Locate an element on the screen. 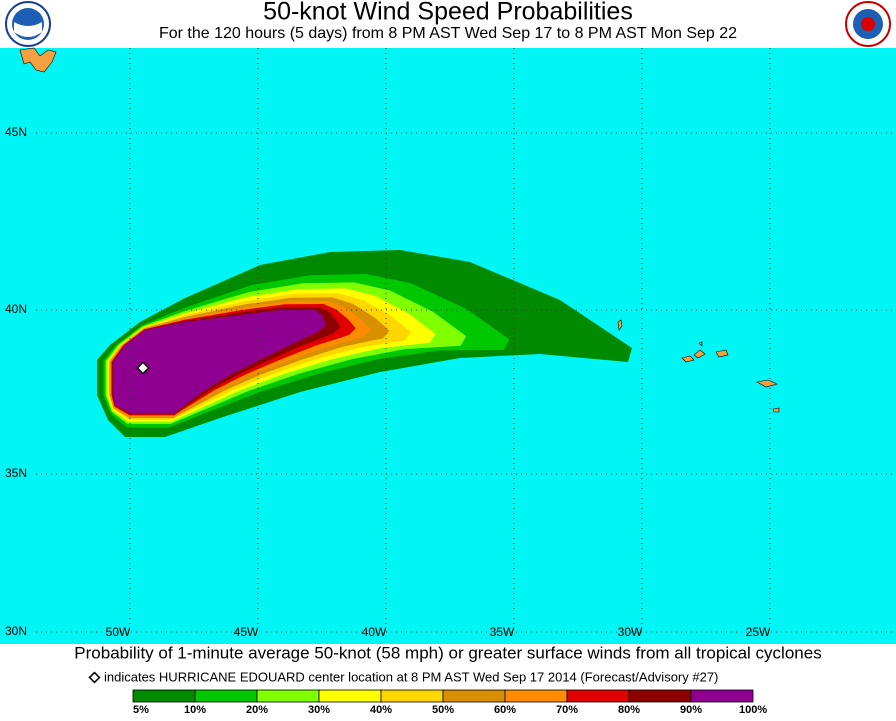 The height and width of the screenshot is (721, 896). legend-label: 60% is located at coordinates (505, 710).